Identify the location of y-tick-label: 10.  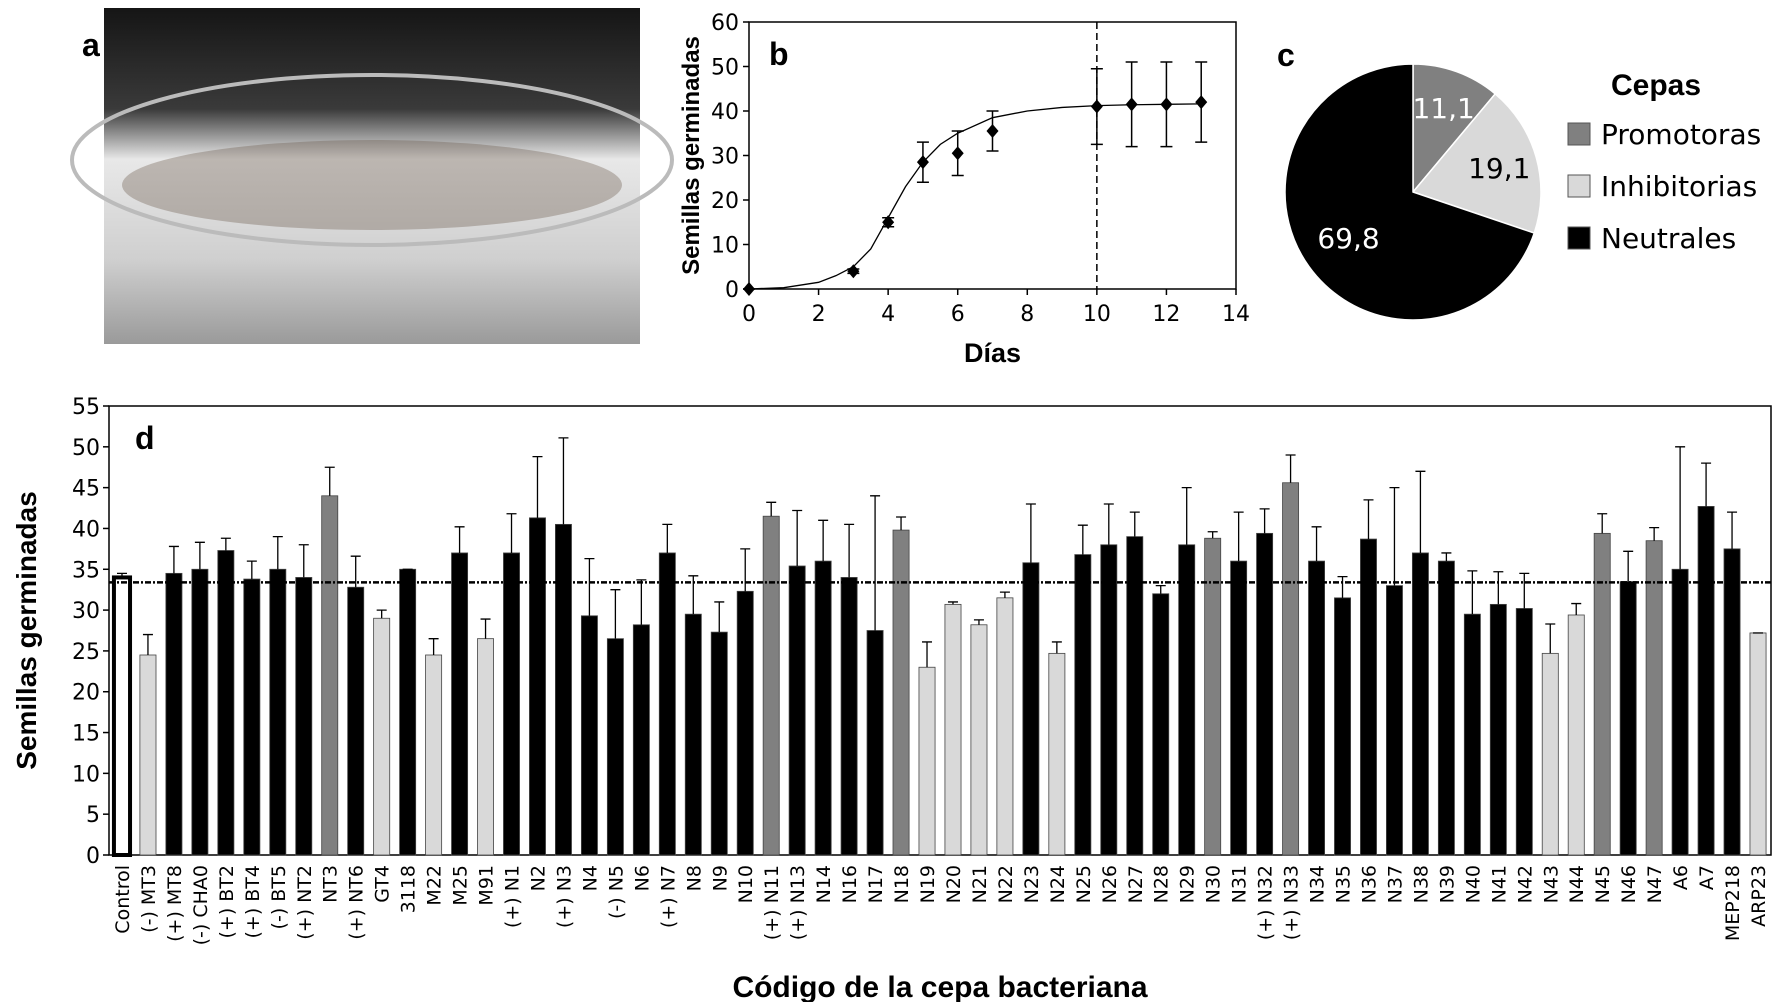
(86, 774).